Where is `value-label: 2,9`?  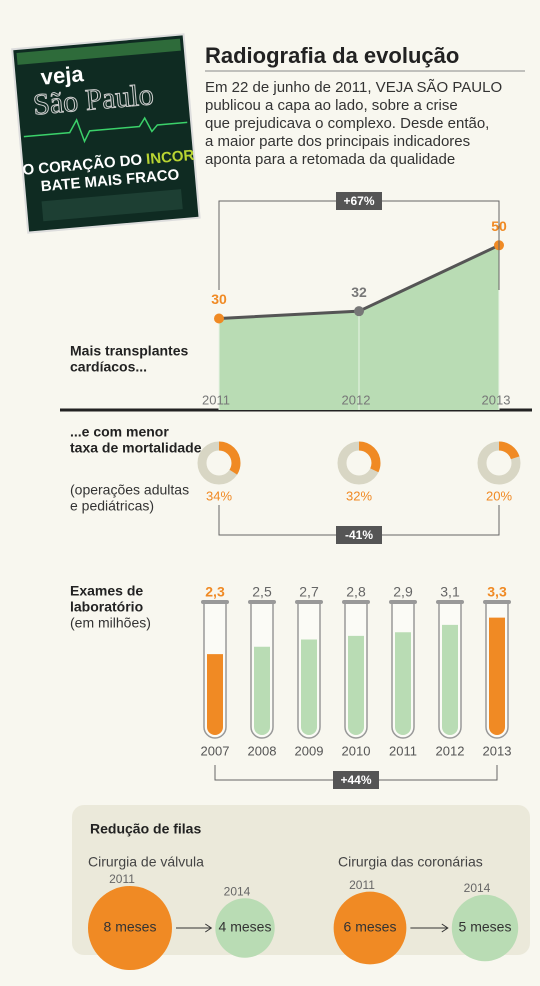 value-label: 2,9 is located at coordinates (403, 592).